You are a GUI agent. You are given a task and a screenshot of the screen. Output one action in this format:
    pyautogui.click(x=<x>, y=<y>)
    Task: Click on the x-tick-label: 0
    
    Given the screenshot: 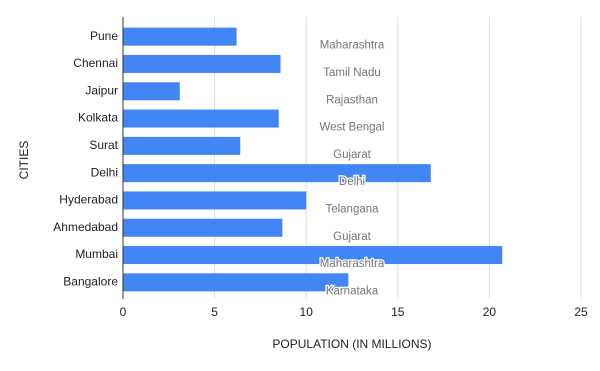 What is the action you would take?
    pyautogui.click(x=123, y=312)
    